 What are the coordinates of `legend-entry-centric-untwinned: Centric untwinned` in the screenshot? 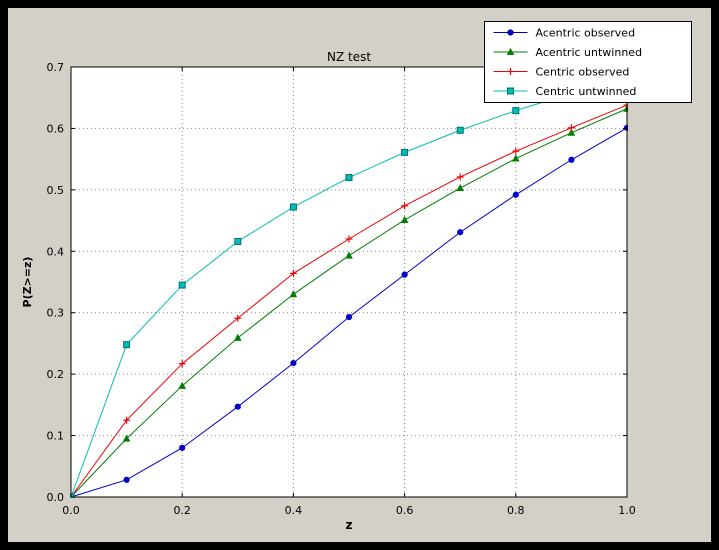 It's located at (565, 91).